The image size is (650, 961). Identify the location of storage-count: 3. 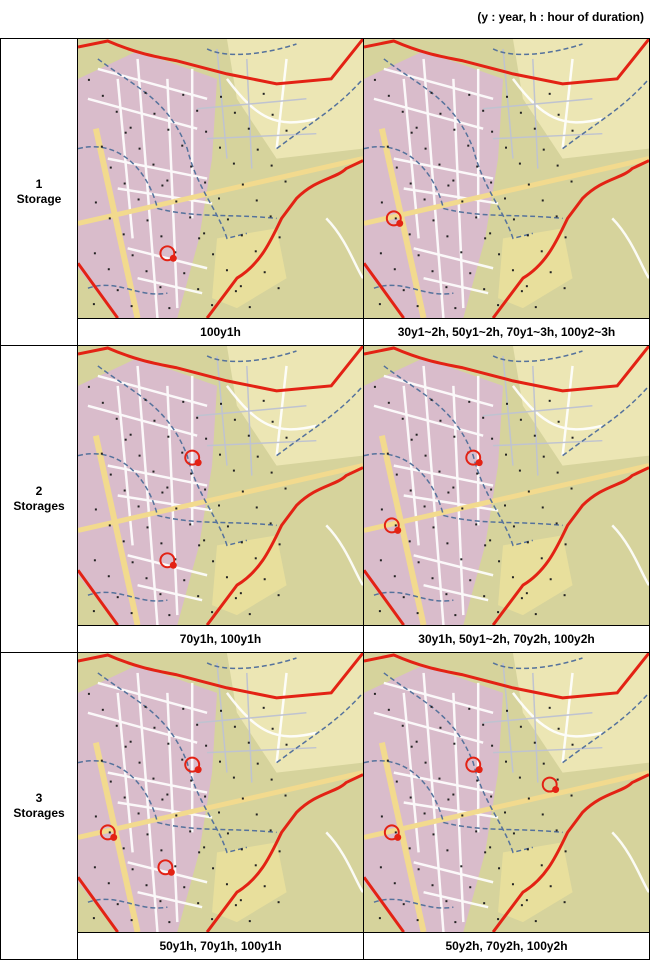
(39, 798).